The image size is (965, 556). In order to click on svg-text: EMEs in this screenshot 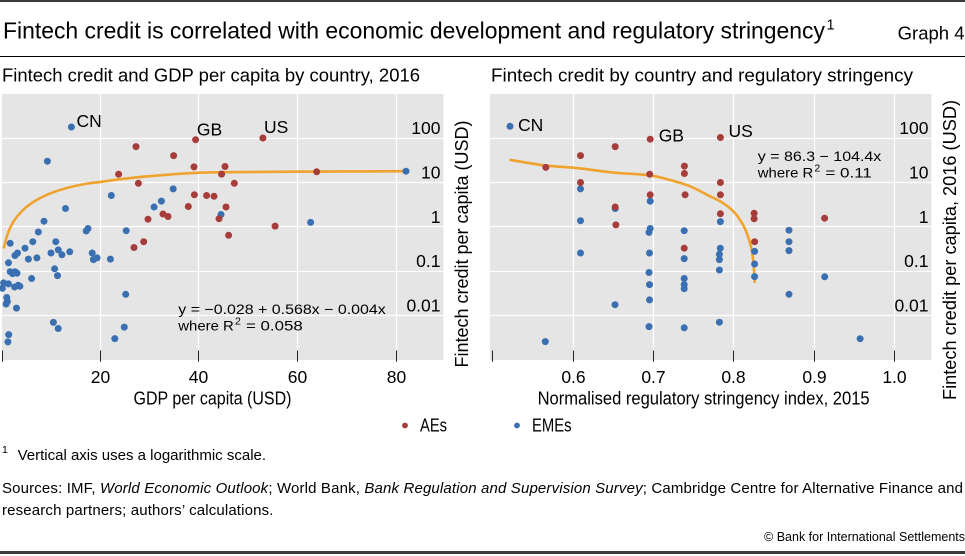, I will do `click(552, 426)`.